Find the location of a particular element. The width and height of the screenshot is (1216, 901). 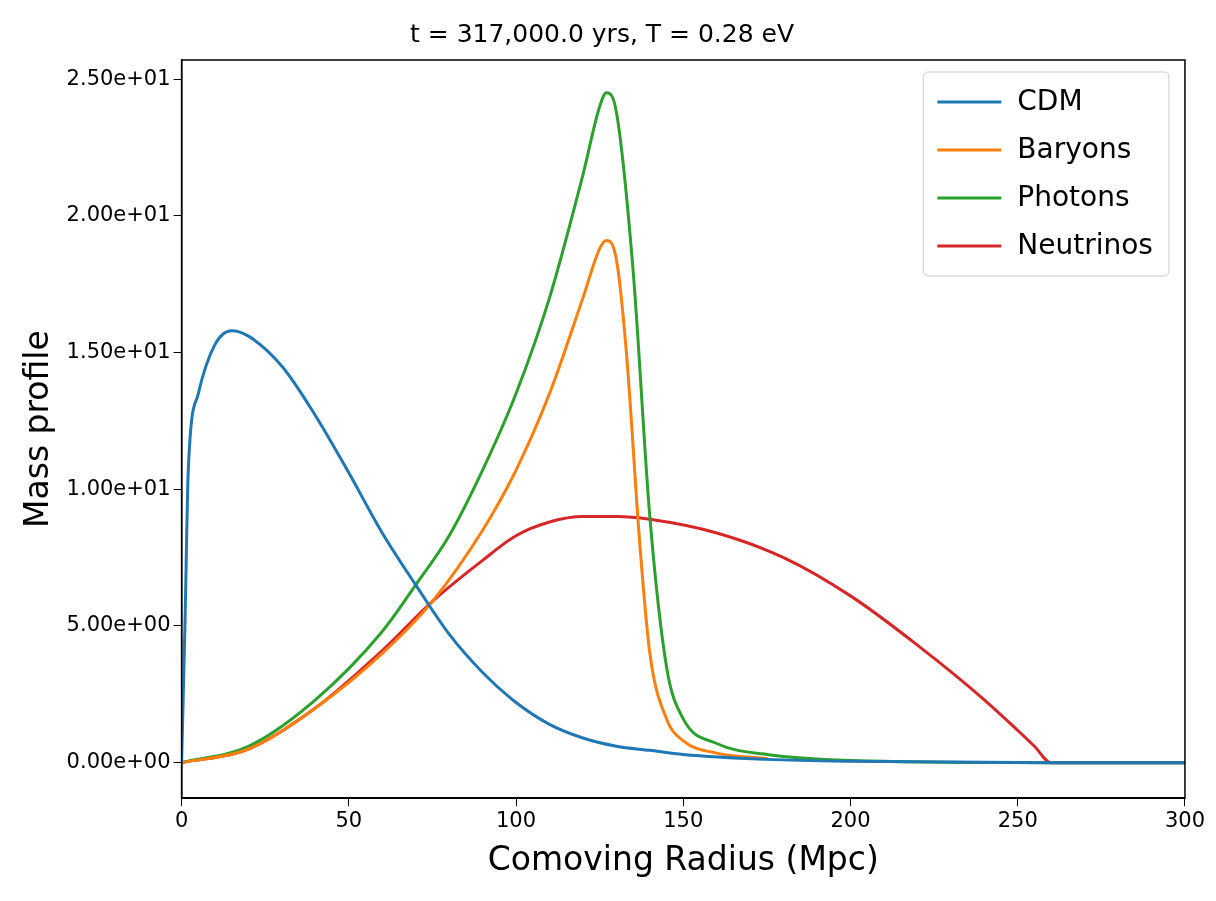

legend-label: Baryons is located at coordinates (1074, 149).